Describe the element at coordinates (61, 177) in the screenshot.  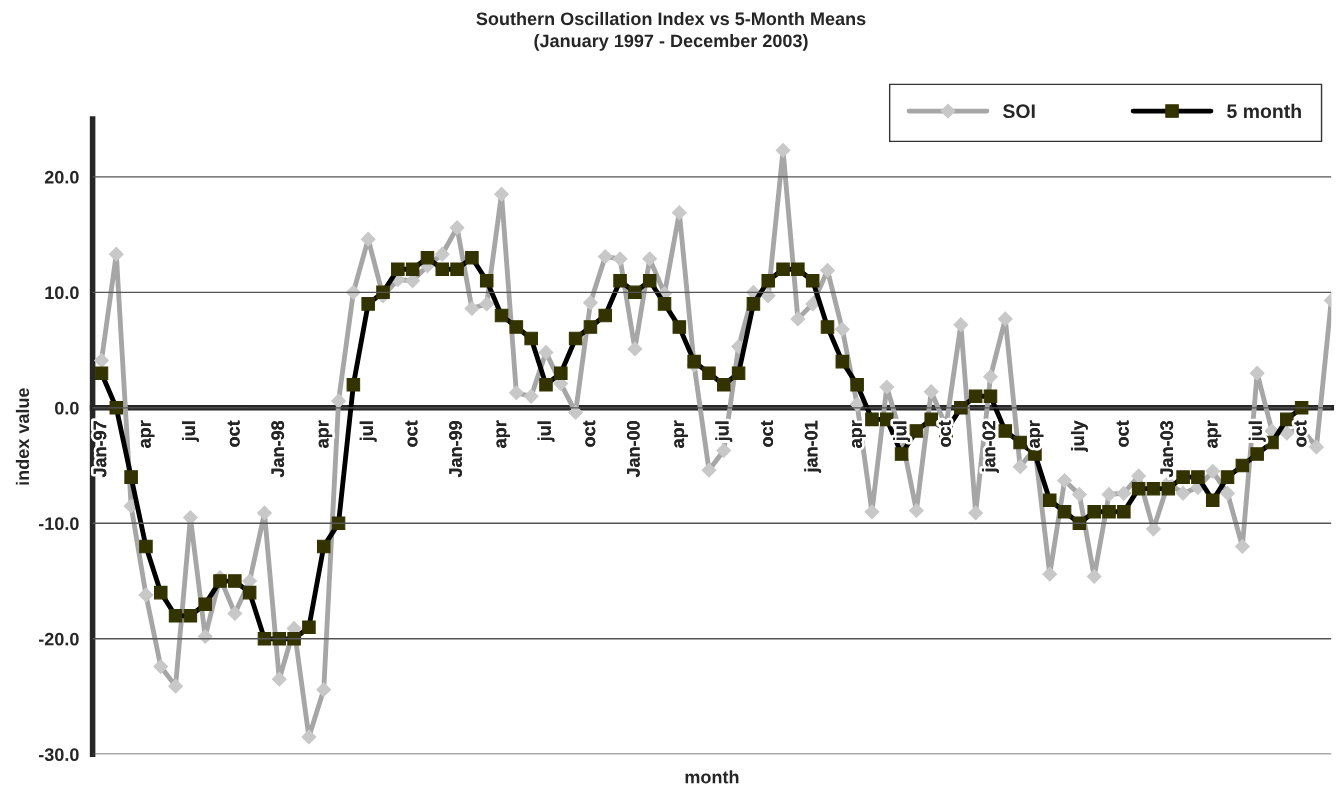
I see `y-tick-label: 20.0` at that location.